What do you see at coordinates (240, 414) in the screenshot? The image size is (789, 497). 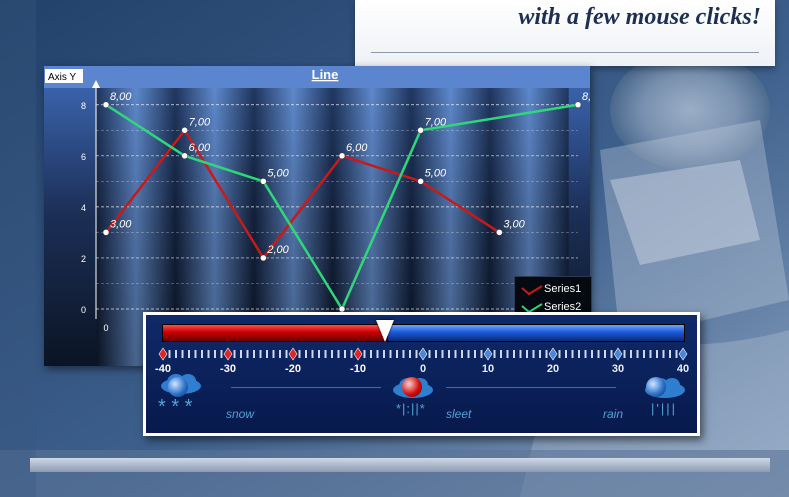 I see `snow-label: snow` at bounding box center [240, 414].